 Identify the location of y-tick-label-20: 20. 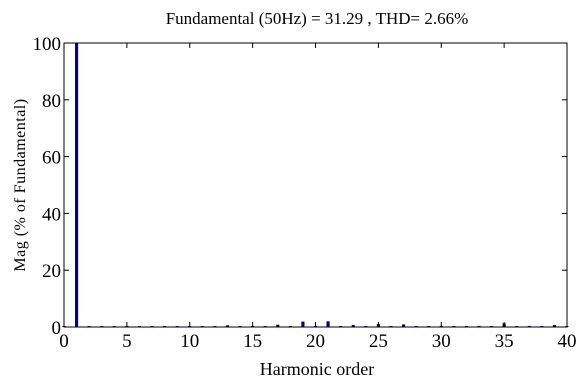
(51, 271).